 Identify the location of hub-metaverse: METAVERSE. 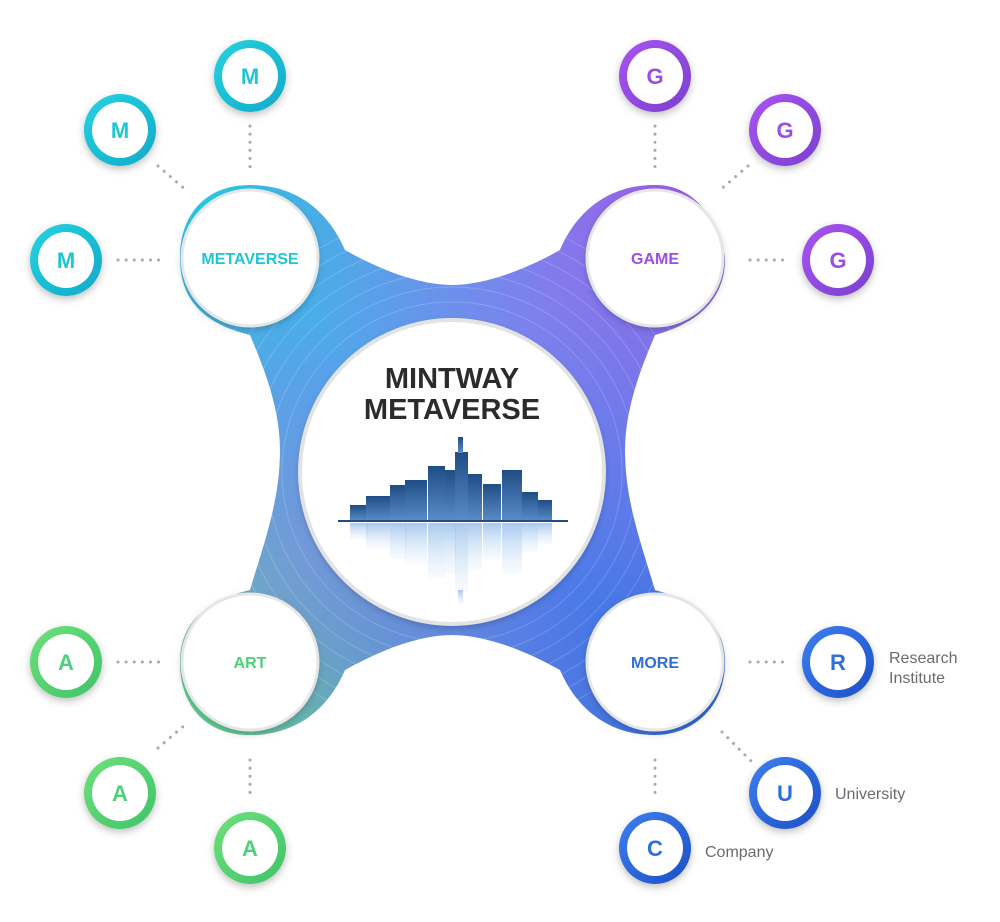
(250, 258).